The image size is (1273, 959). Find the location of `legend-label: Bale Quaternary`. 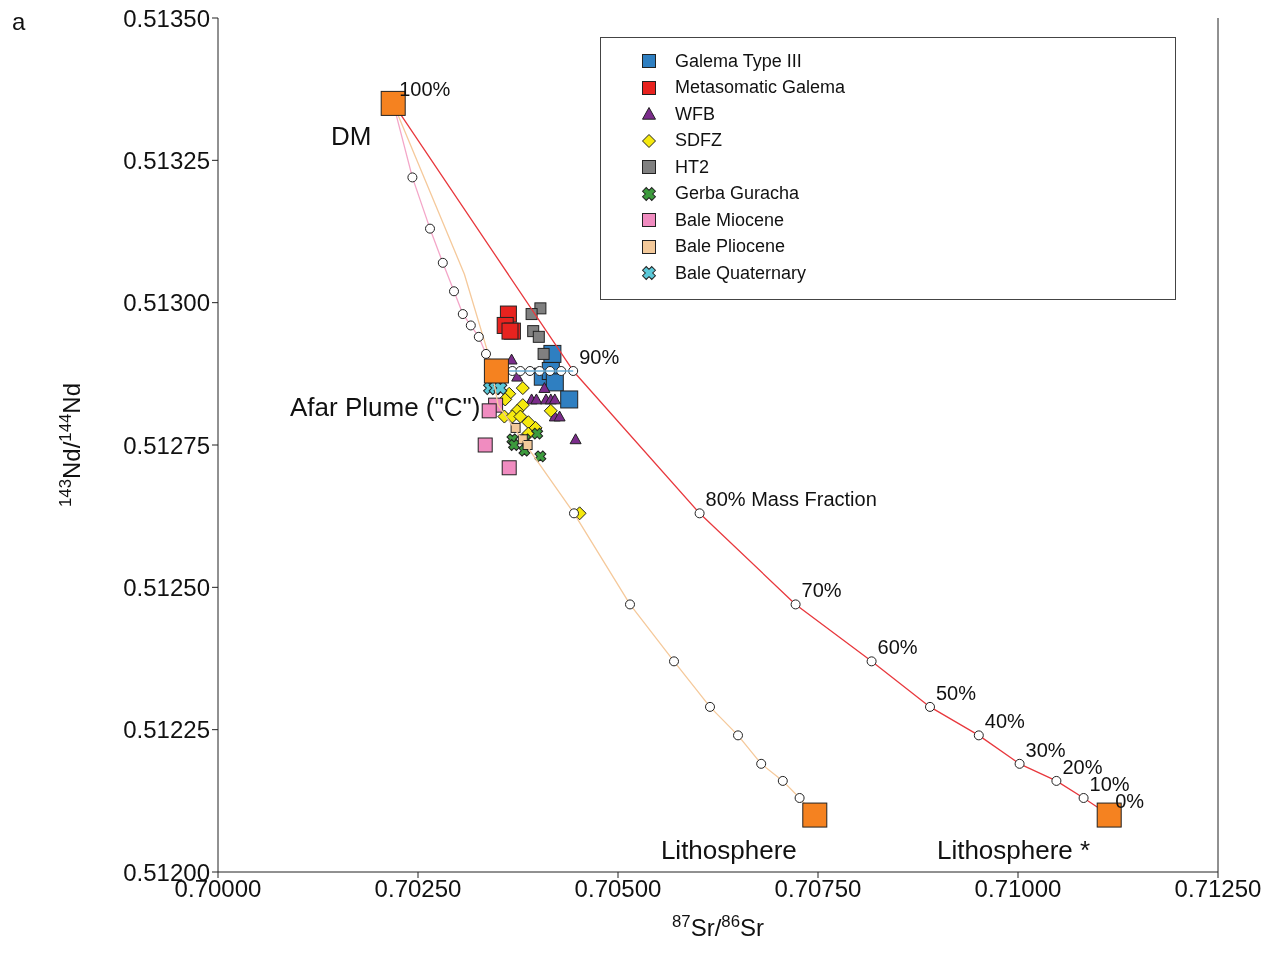

legend-label: Bale Quaternary is located at coordinates (741, 273).